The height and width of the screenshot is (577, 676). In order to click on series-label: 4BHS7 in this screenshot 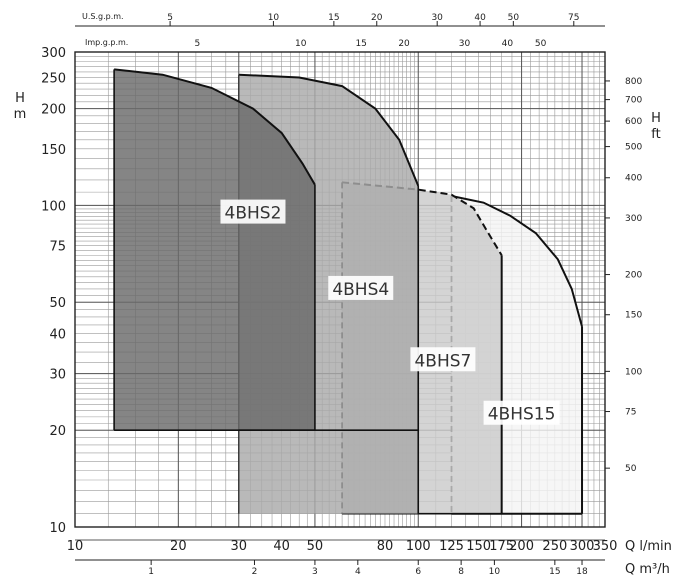, I will do `click(442, 361)`.